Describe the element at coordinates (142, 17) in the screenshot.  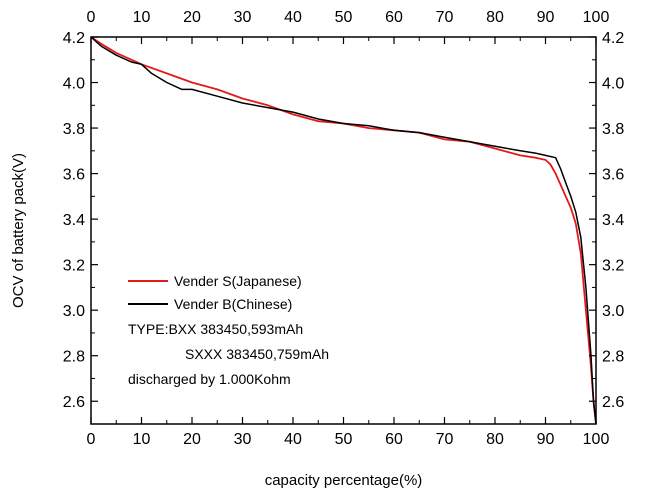
I see `x-tick-label-top: 10` at that location.